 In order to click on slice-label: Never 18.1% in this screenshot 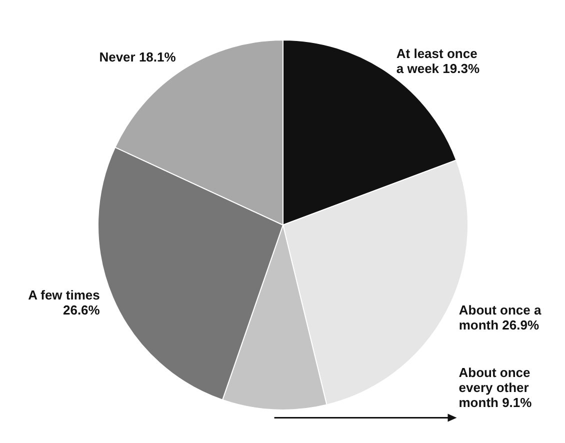, I will do `click(137, 56)`.